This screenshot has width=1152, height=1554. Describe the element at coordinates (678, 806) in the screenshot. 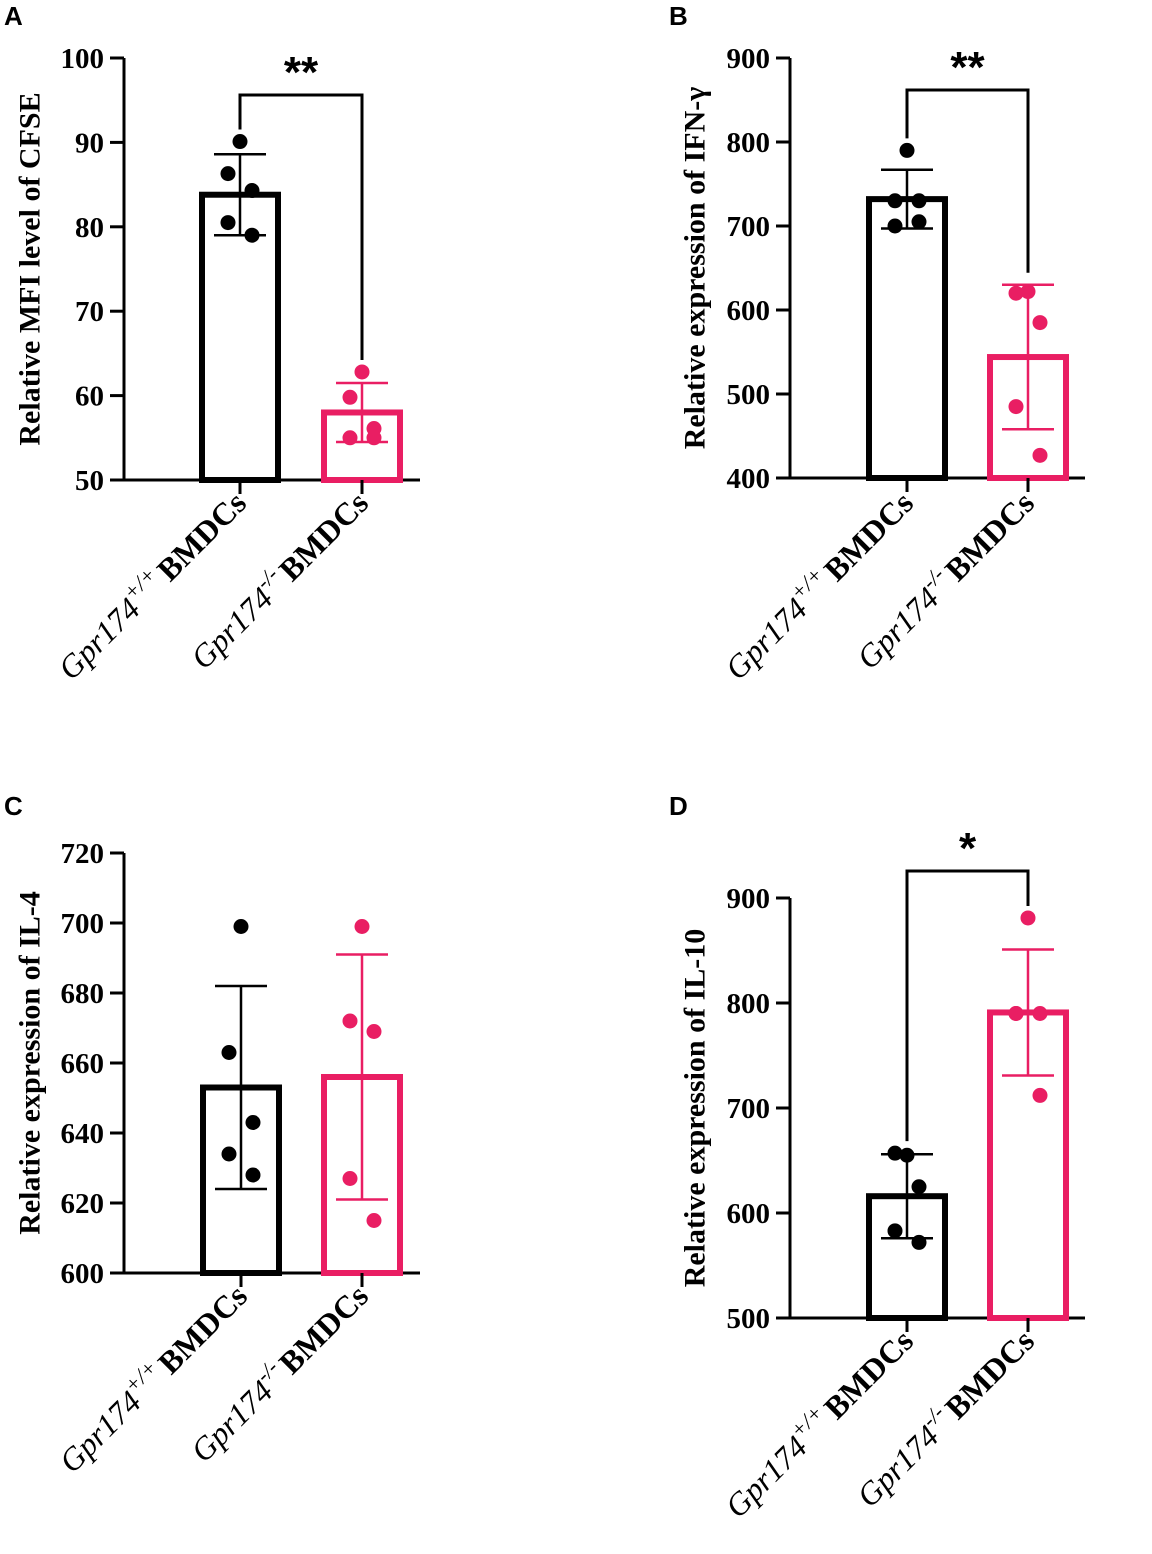

I see `panel-letter: D` at that location.